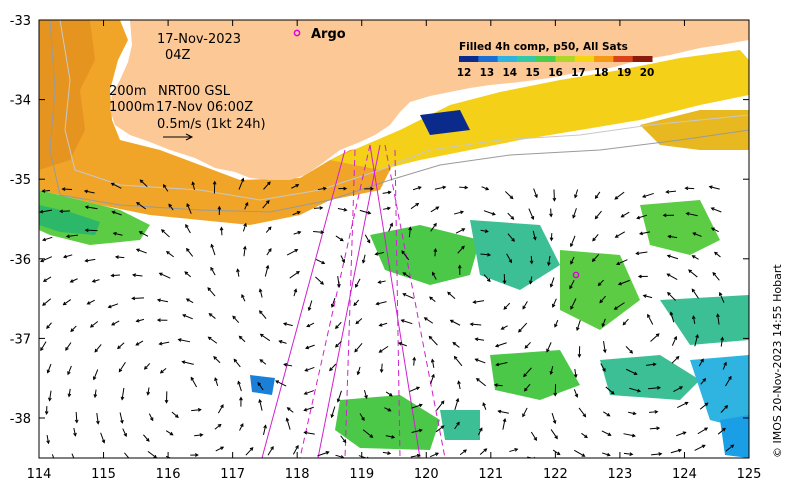  I want to click on x-tick-label: 124, so click(684, 474).